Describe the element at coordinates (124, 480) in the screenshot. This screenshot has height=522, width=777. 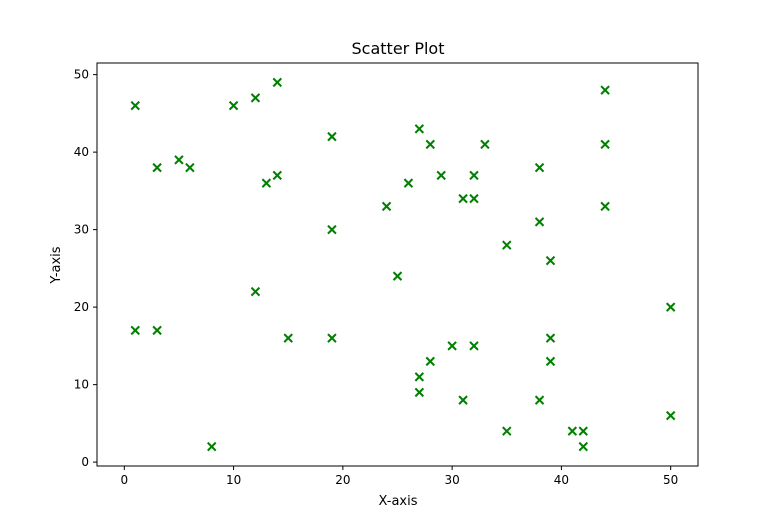
I see `x-tick-label: 0` at that location.